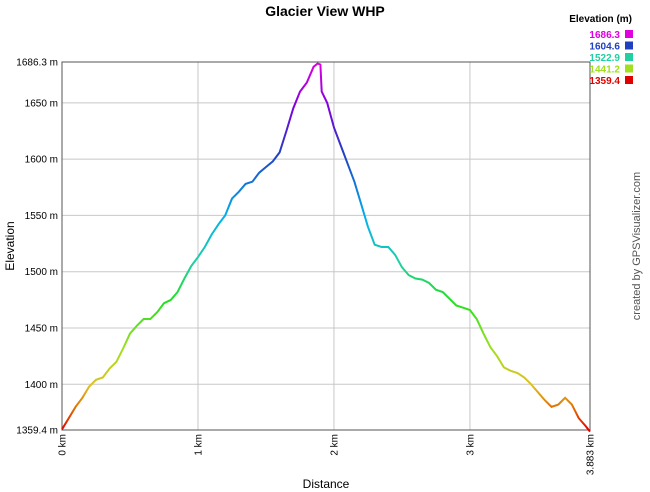 The width and height of the screenshot is (650, 492). I want to click on x-tick-label: 3 km, so click(470, 445).